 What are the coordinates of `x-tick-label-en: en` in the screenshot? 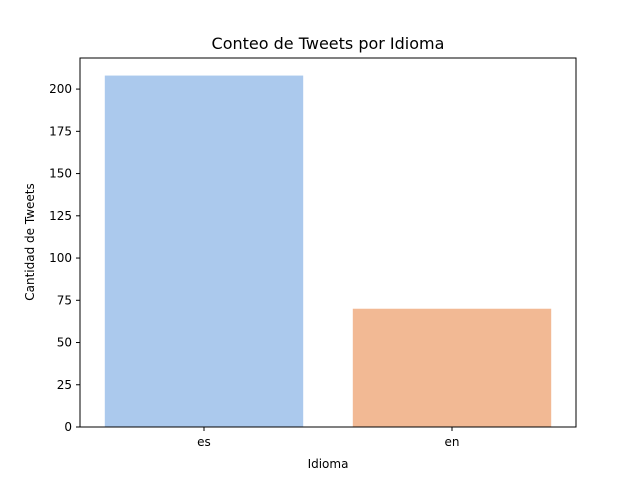 It's located at (452, 442).